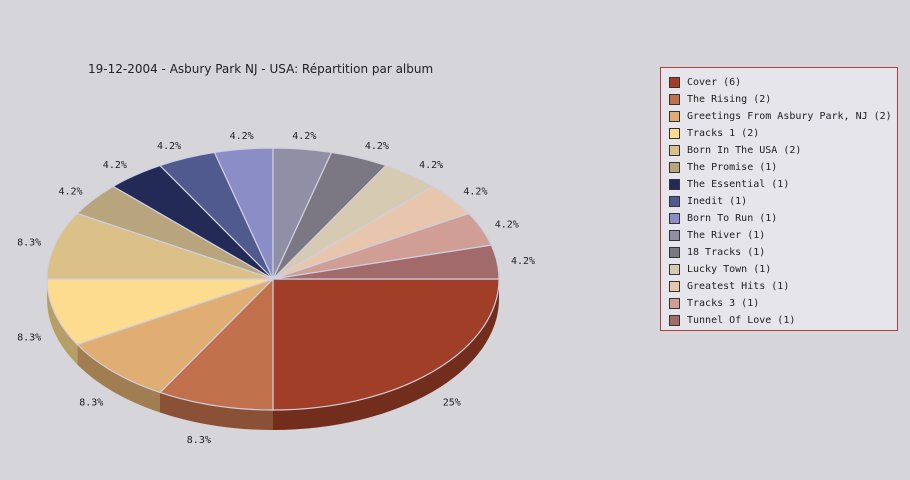 Image resolution: width=910 pixels, height=480 pixels. I want to click on legend-item: Lucky Town (1), so click(783, 269).